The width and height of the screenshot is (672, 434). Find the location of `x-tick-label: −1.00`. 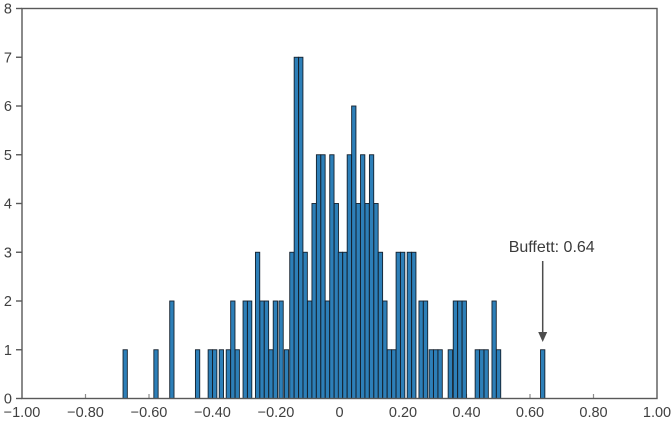

x-tick-label: −1.00 is located at coordinates (22, 413).